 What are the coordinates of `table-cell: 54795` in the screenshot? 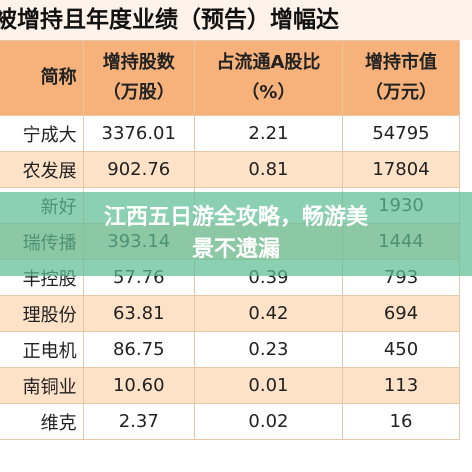 It's located at (401, 133).